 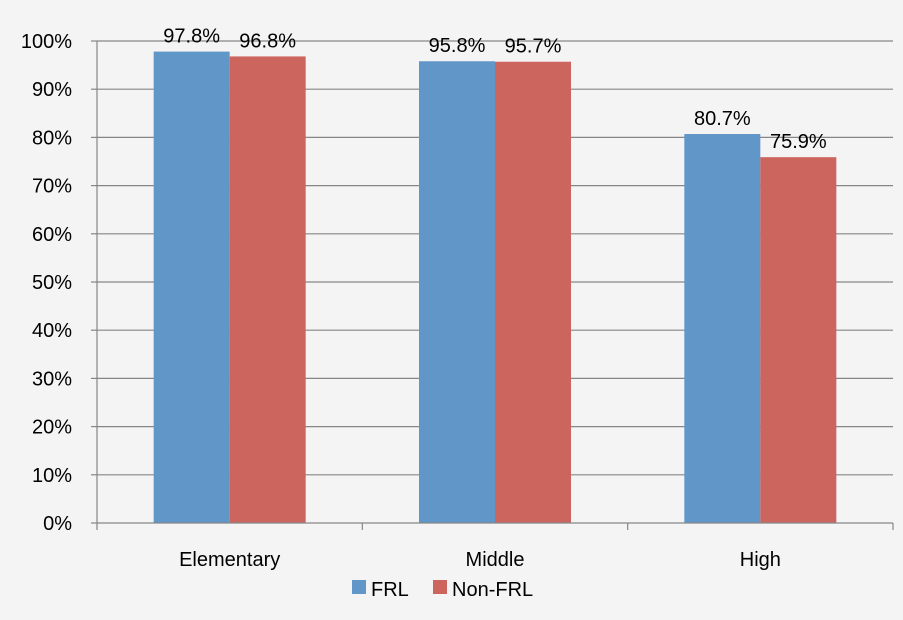 What do you see at coordinates (267, 41) in the screenshot?
I see `data-label: 96.8%` at bounding box center [267, 41].